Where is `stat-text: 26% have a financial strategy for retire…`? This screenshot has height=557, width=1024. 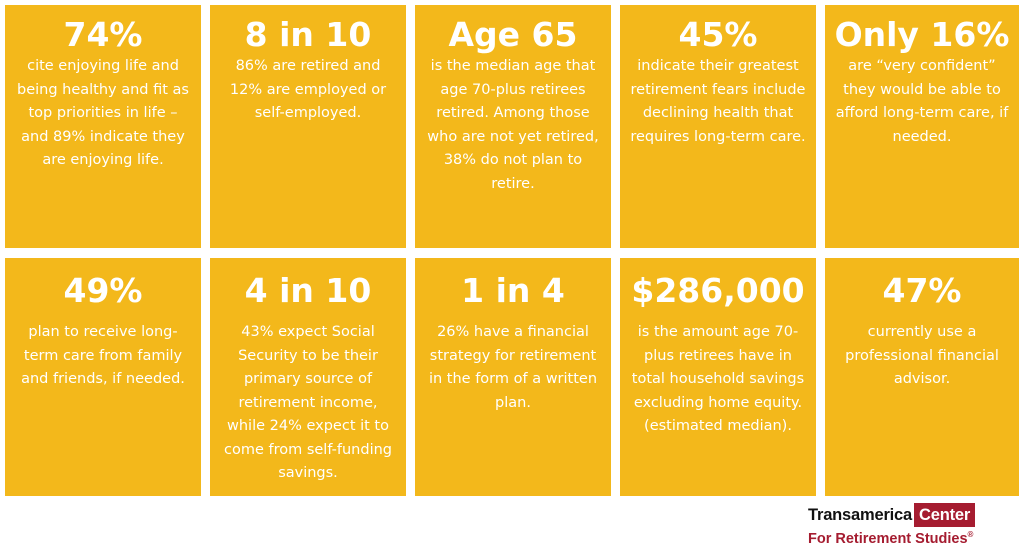
stat-text: 26% have a financial strategy for retire… is located at coordinates (513, 367).